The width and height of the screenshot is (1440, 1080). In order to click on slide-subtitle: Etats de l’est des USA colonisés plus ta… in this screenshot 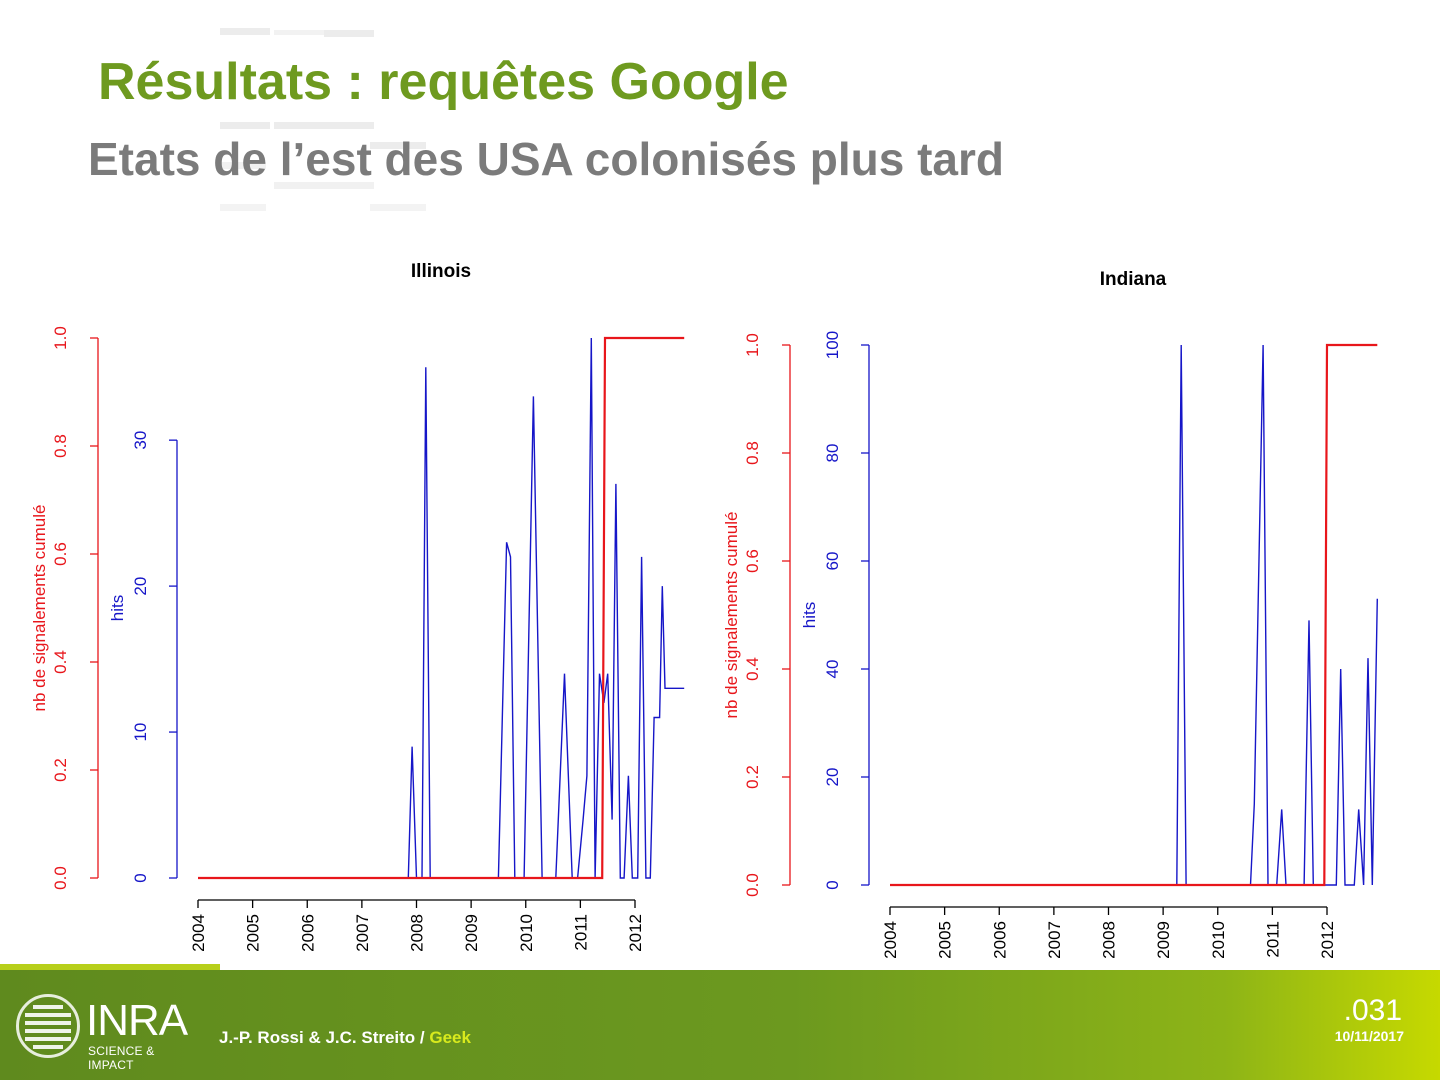, I will do `click(546, 159)`.